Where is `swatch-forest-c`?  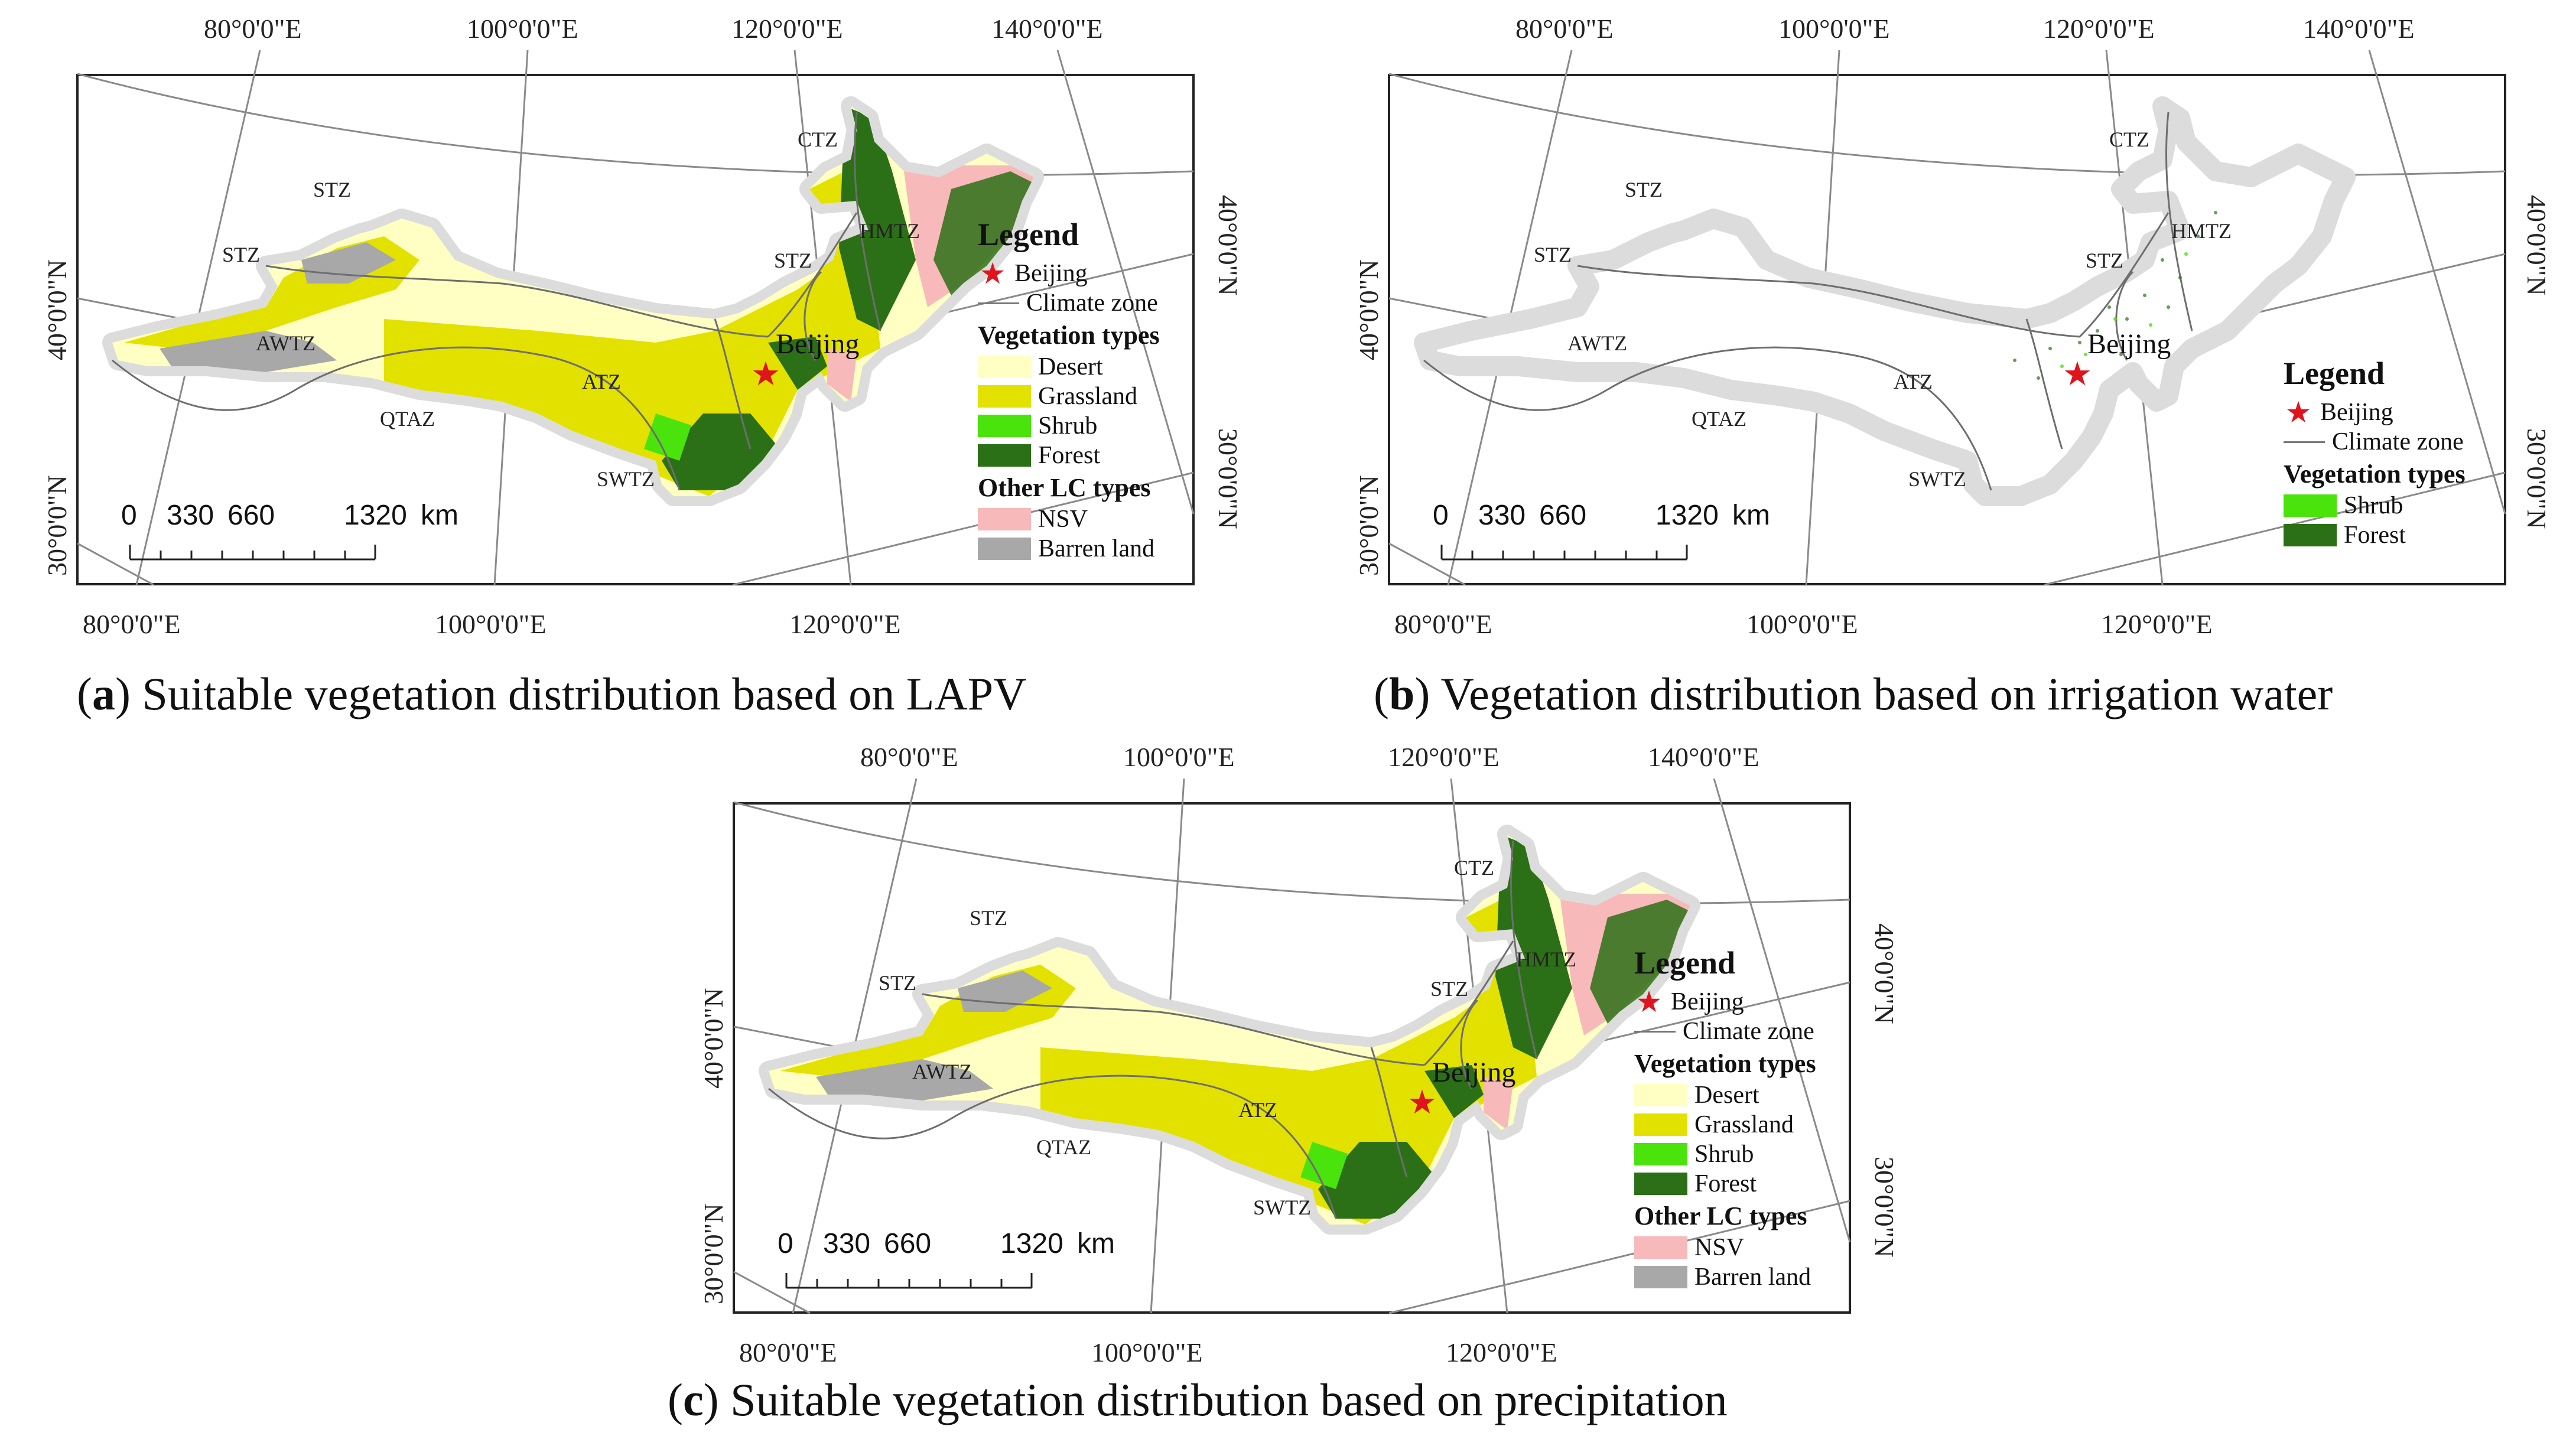
swatch-forest-c is located at coordinates (1660, 1184).